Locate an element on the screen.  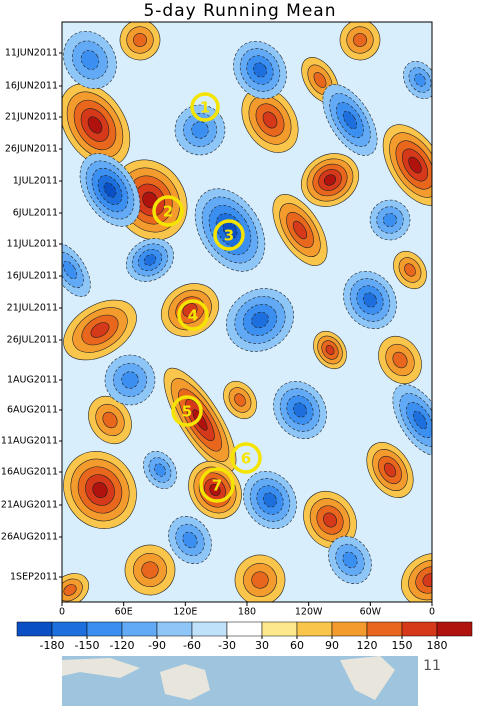
chart-title: 5-day Running Mean is located at coordinates (239, 11).